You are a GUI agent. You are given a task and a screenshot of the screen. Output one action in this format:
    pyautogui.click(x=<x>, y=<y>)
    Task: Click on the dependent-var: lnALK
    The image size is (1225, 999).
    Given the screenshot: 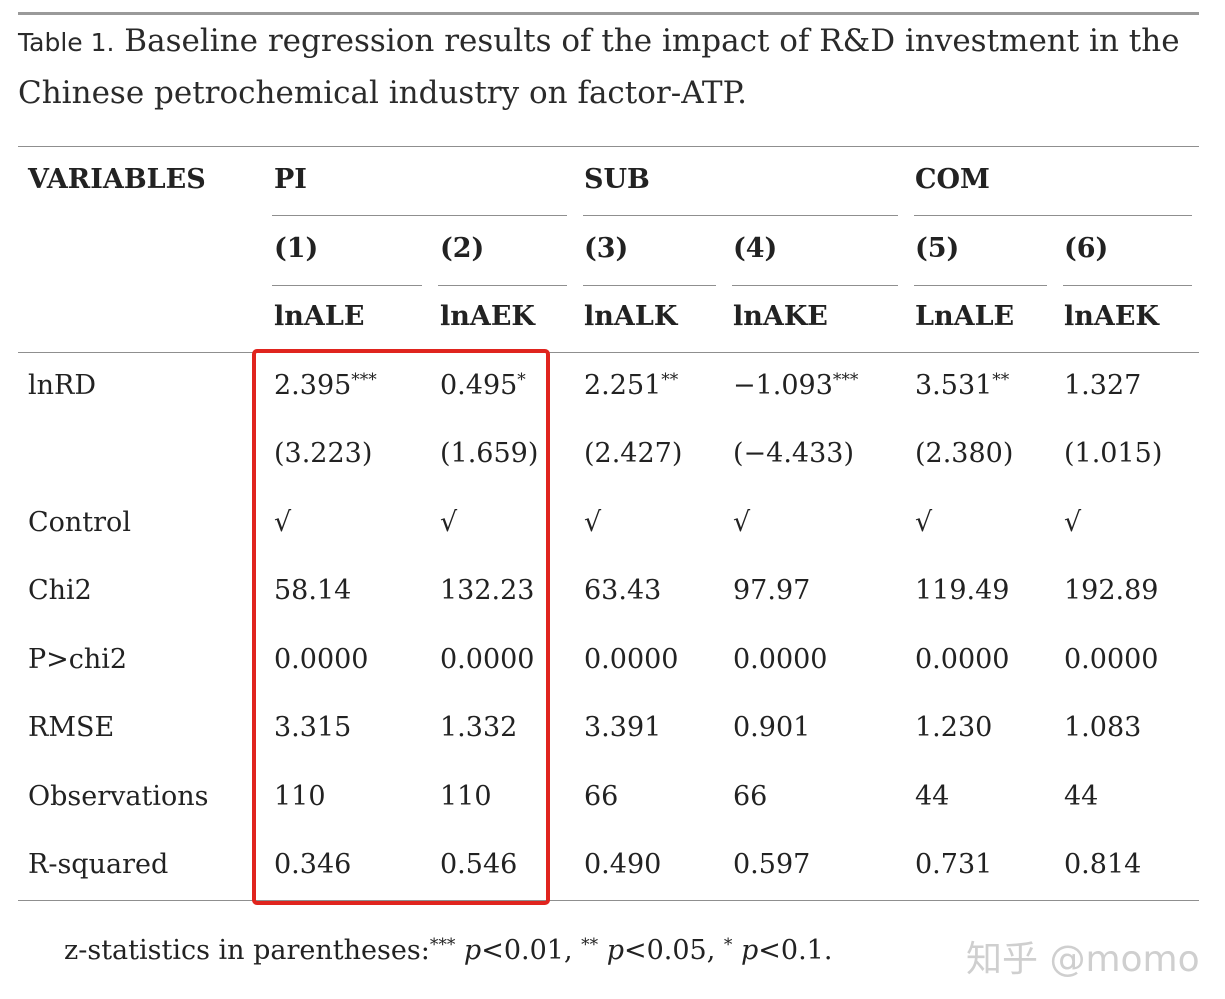 What is the action you would take?
    pyautogui.click(x=631, y=316)
    